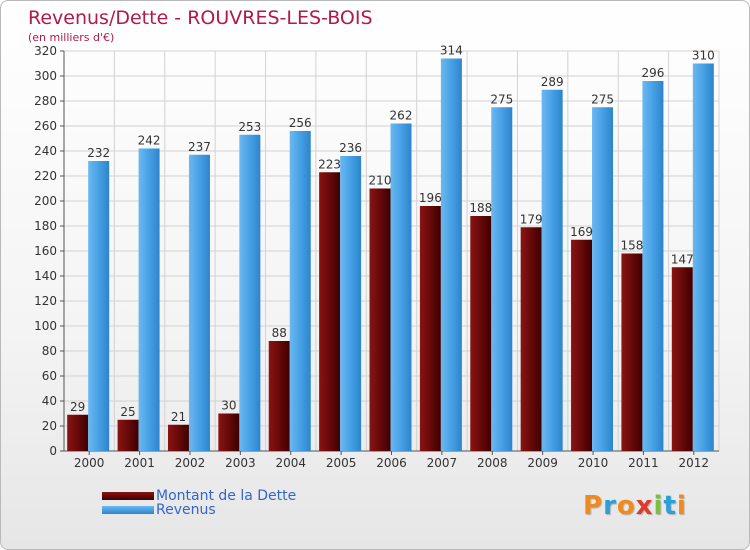 The image size is (750, 550). I want to click on x-tick-label: 2006, so click(391, 463).